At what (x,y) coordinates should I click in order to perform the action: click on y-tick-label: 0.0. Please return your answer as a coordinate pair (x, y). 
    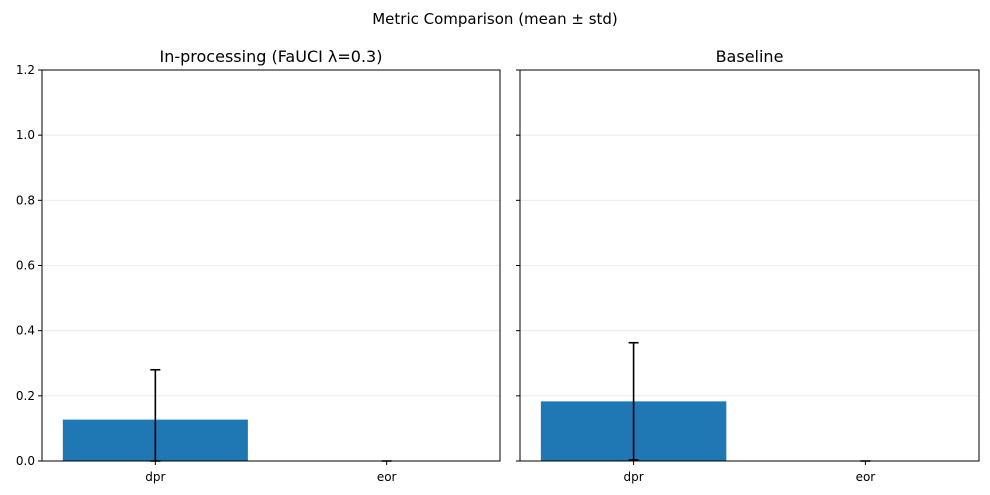
    Looking at the image, I should click on (25, 461).